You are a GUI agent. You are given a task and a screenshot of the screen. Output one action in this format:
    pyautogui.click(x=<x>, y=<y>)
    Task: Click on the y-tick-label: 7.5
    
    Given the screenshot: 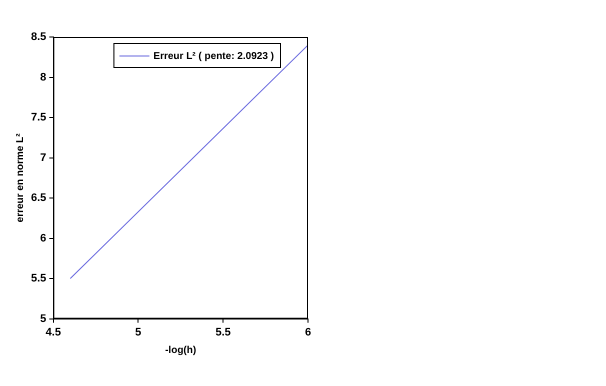 What is the action you would take?
    pyautogui.click(x=38, y=118)
    